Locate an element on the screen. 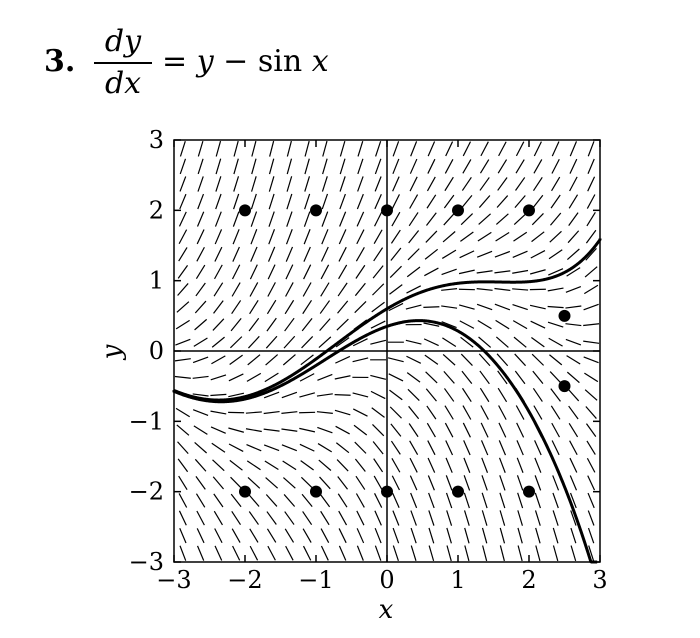  derivative-fraction: dy dx is located at coordinates (123, 63).